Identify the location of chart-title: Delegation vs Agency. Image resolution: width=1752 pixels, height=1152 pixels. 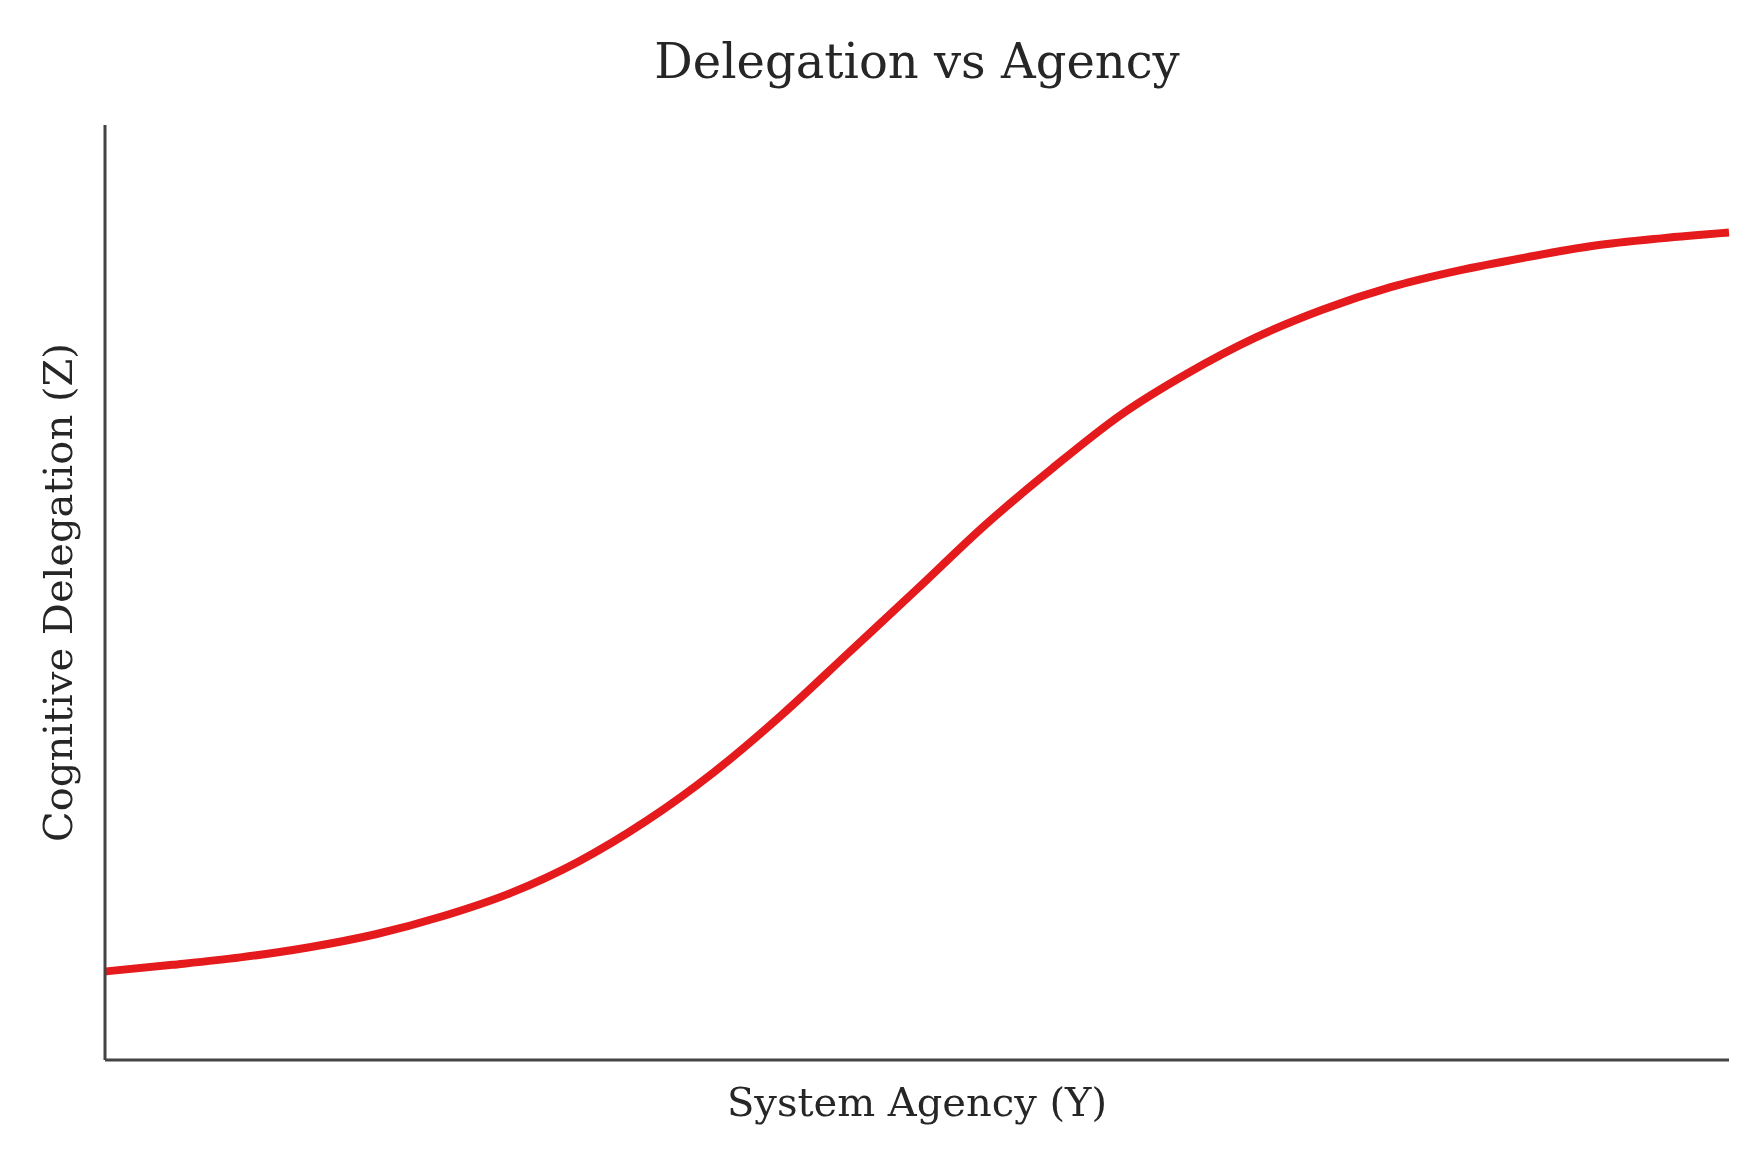
(917, 61).